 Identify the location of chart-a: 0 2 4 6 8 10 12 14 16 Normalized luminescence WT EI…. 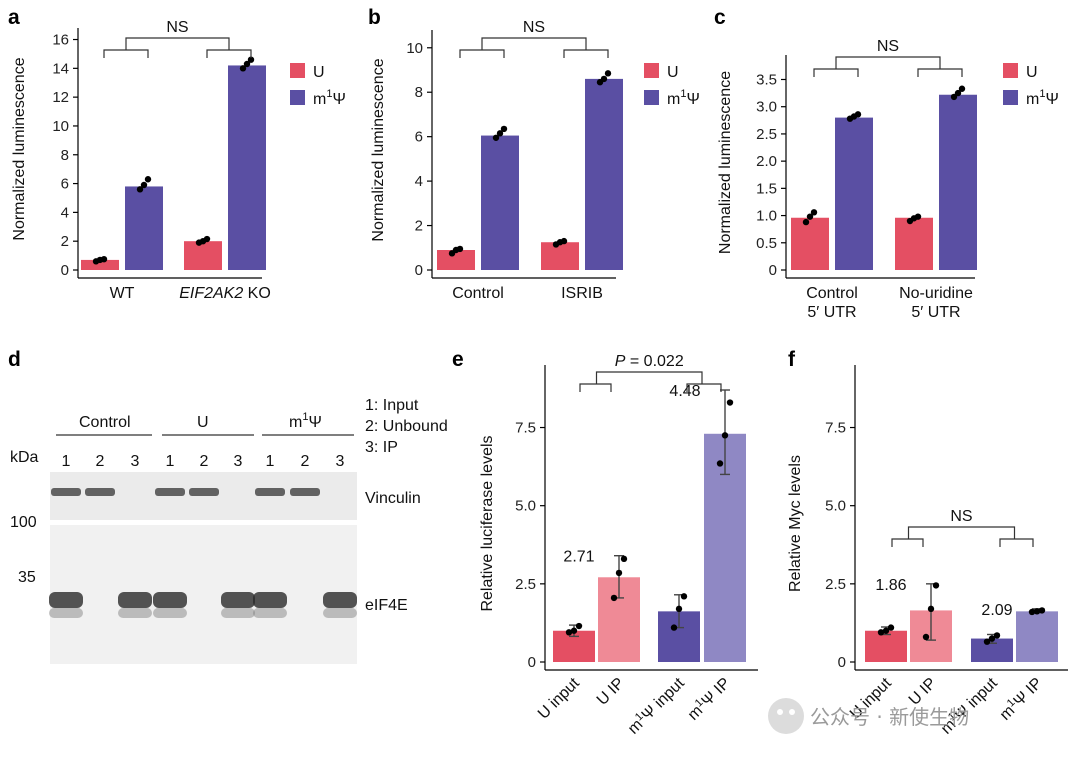
(141, 160).